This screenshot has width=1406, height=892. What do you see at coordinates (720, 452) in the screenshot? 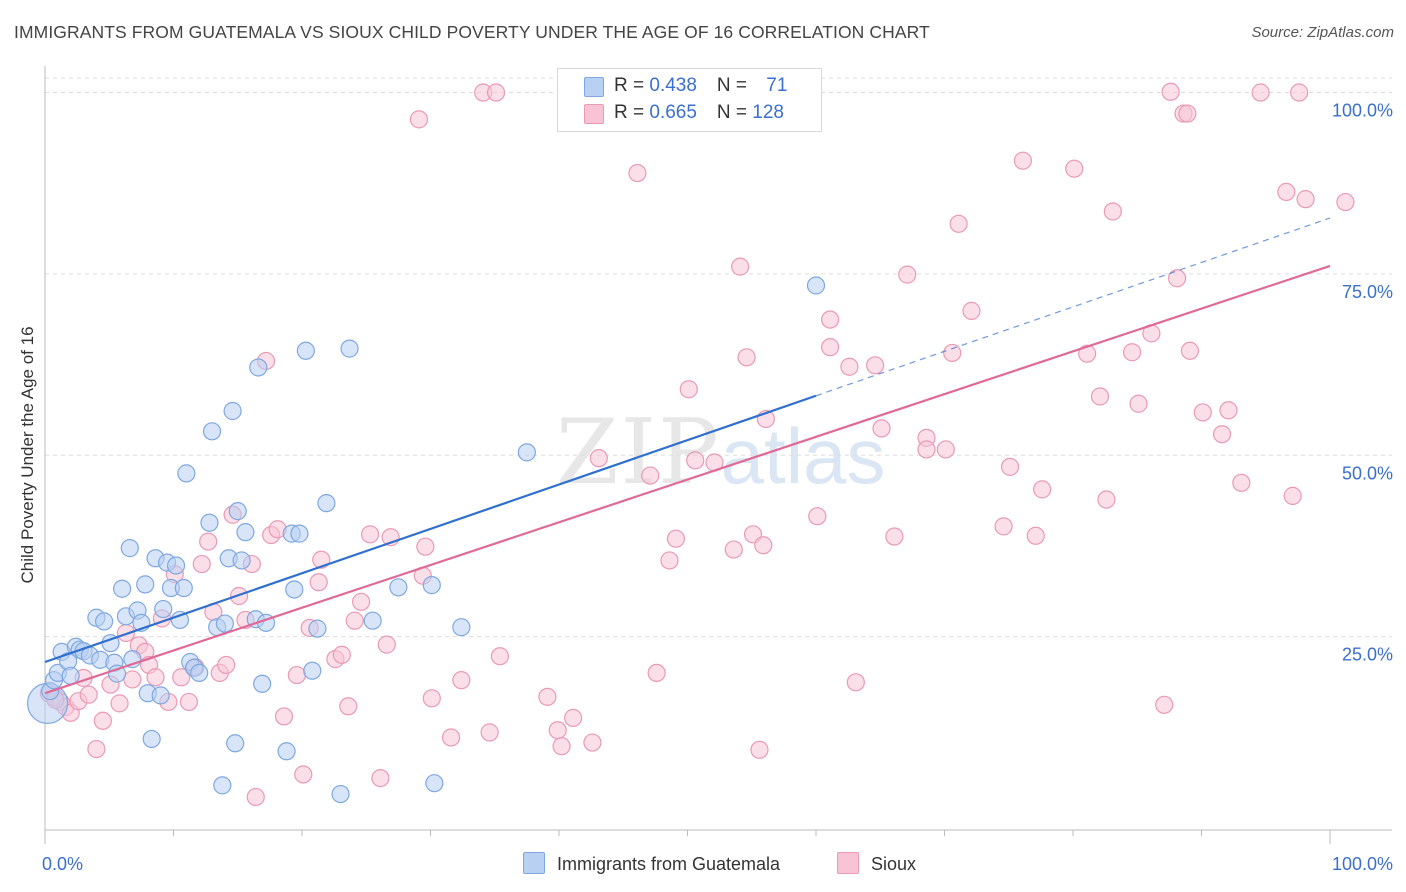
I see `watermark: ZIPatlas` at bounding box center [720, 452].